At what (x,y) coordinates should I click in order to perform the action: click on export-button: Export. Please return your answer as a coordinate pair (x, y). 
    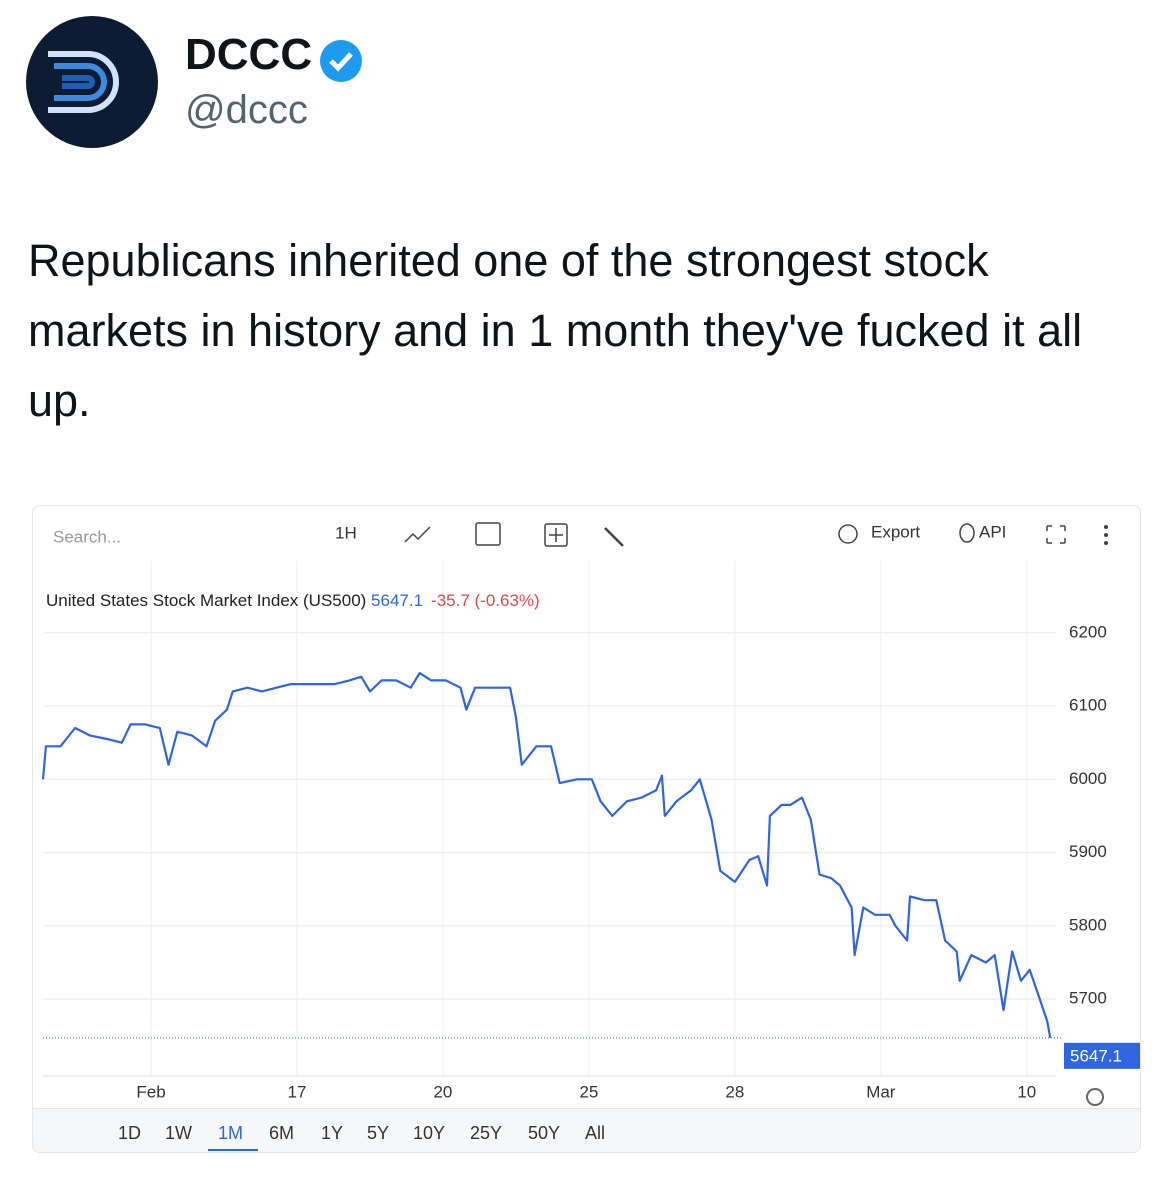
    Looking at the image, I should click on (895, 531).